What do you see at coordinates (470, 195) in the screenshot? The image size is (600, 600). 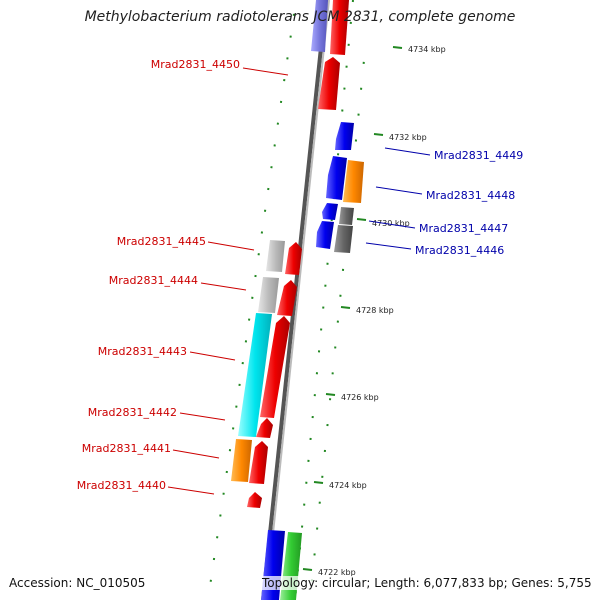 I see `gene-label-4448: Mrad2831_4448` at bounding box center [470, 195].